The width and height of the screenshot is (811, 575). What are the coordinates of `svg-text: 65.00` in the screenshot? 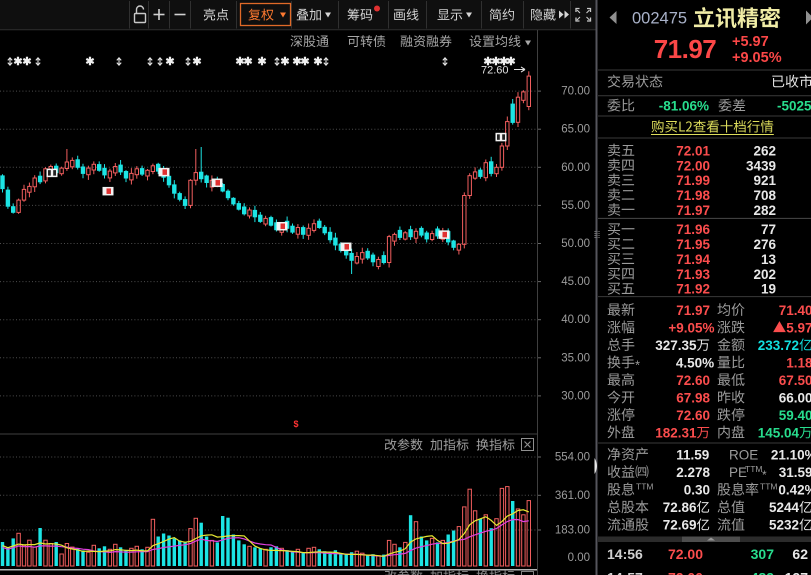 It's located at (575, 130).